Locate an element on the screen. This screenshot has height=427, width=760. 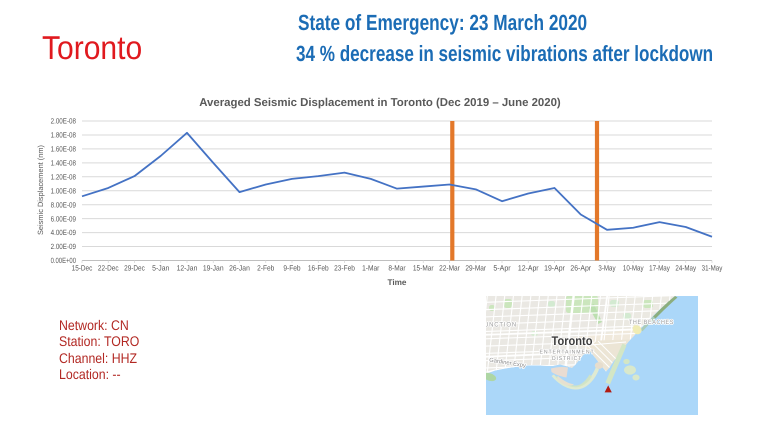
svg-text: 10-May is located at coordinates (633, 268).